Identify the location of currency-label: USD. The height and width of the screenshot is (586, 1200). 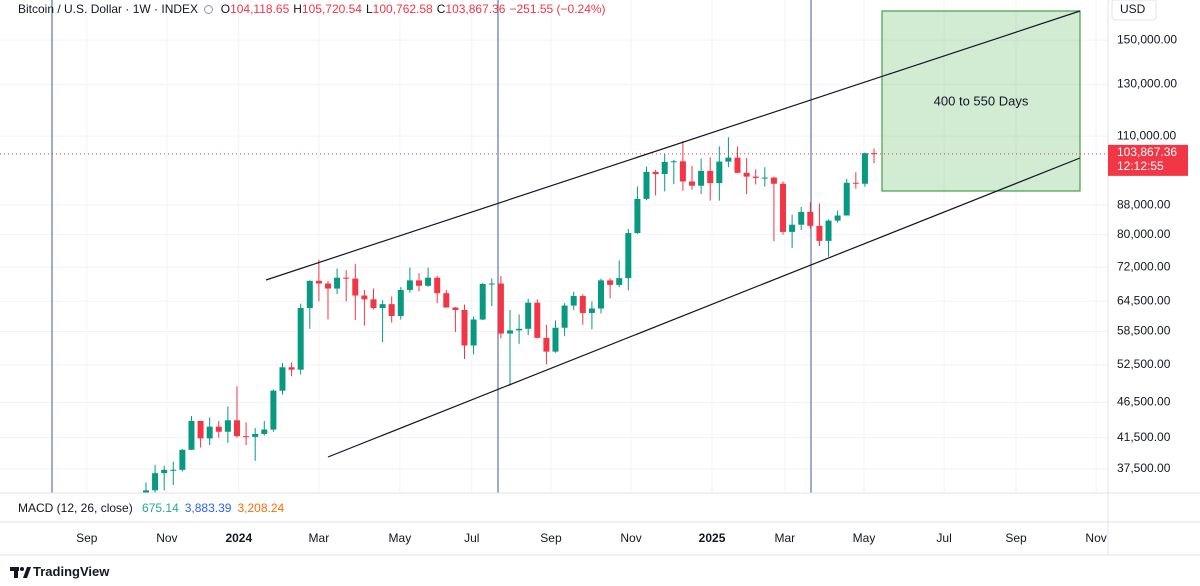
(1133, 9).